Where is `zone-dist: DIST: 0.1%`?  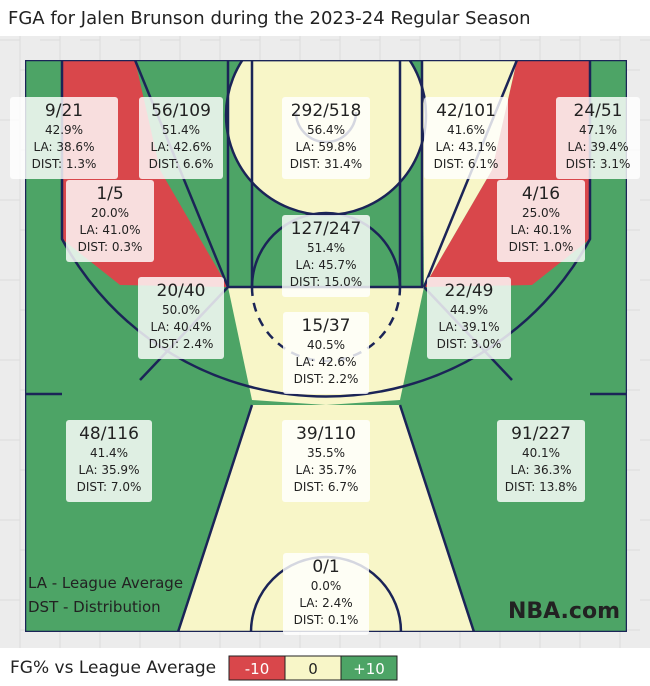 zone-dist: DIST: 0.1% is located at coordinates (326, 620).